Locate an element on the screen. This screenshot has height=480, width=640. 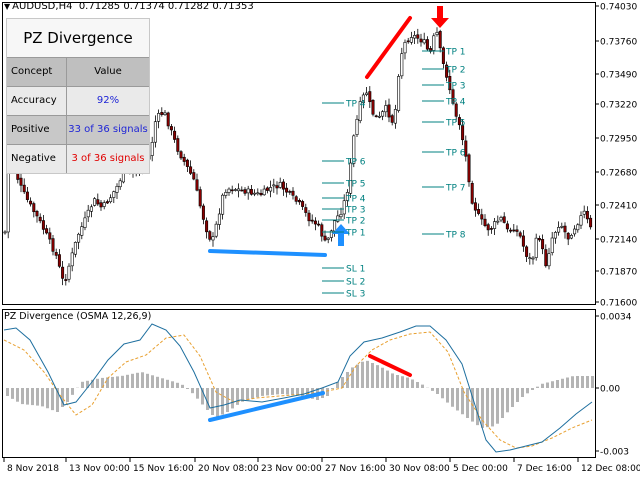
tp-level-label: TP 7 is located at coordinates (455, 189).